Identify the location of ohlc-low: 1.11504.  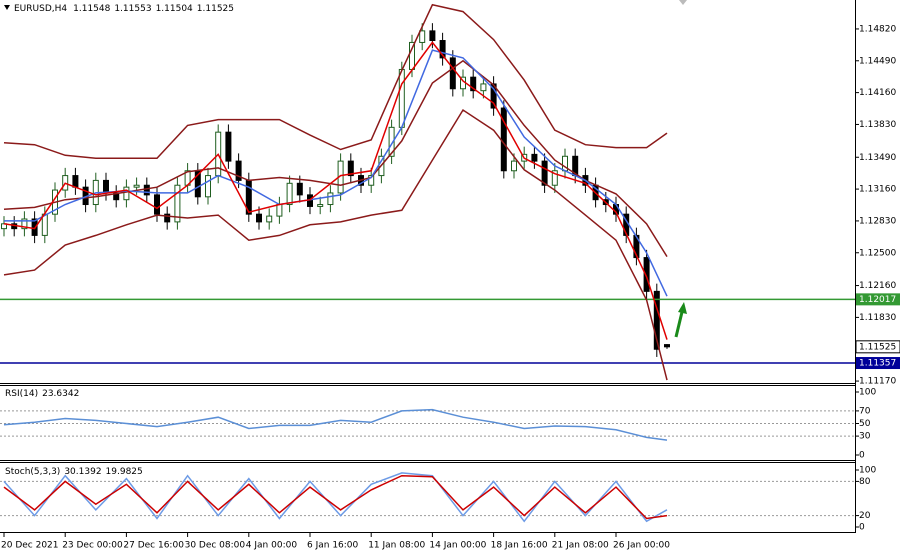
(174, 9).